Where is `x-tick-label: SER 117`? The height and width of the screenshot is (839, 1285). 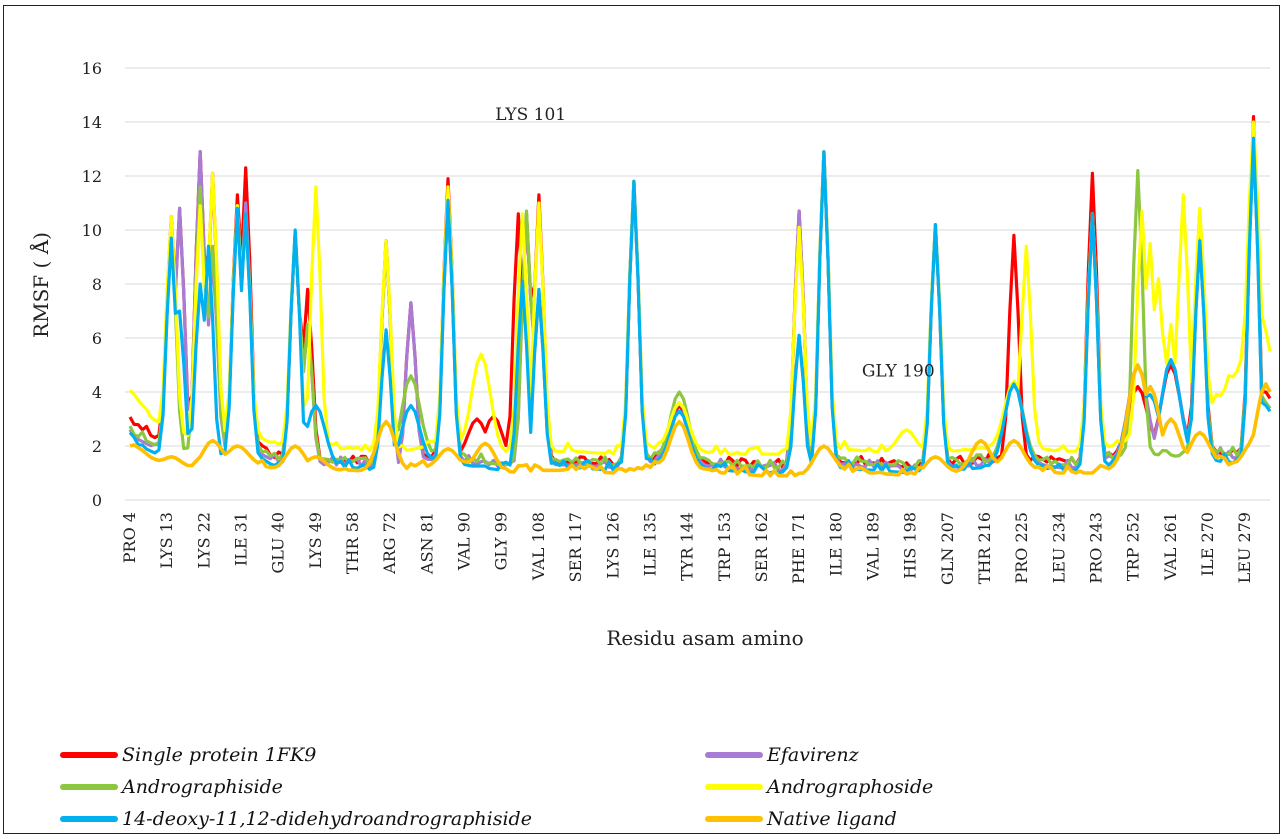 x-tick-label: SER 117 is located at coordinates (575, 547).